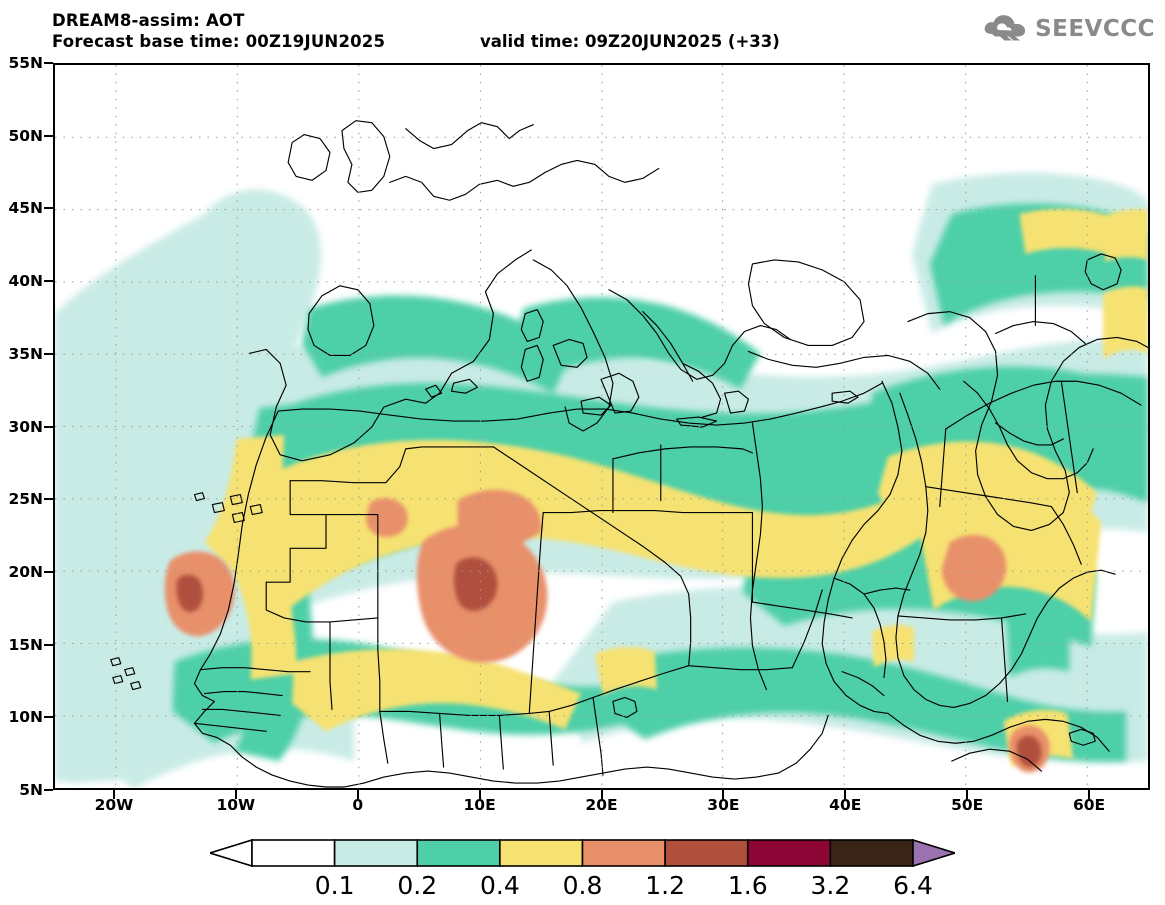  Describe the element at coordinates (417, 885) in the screenshot. I see `colorbar-tick-label: 0.2` at that location.